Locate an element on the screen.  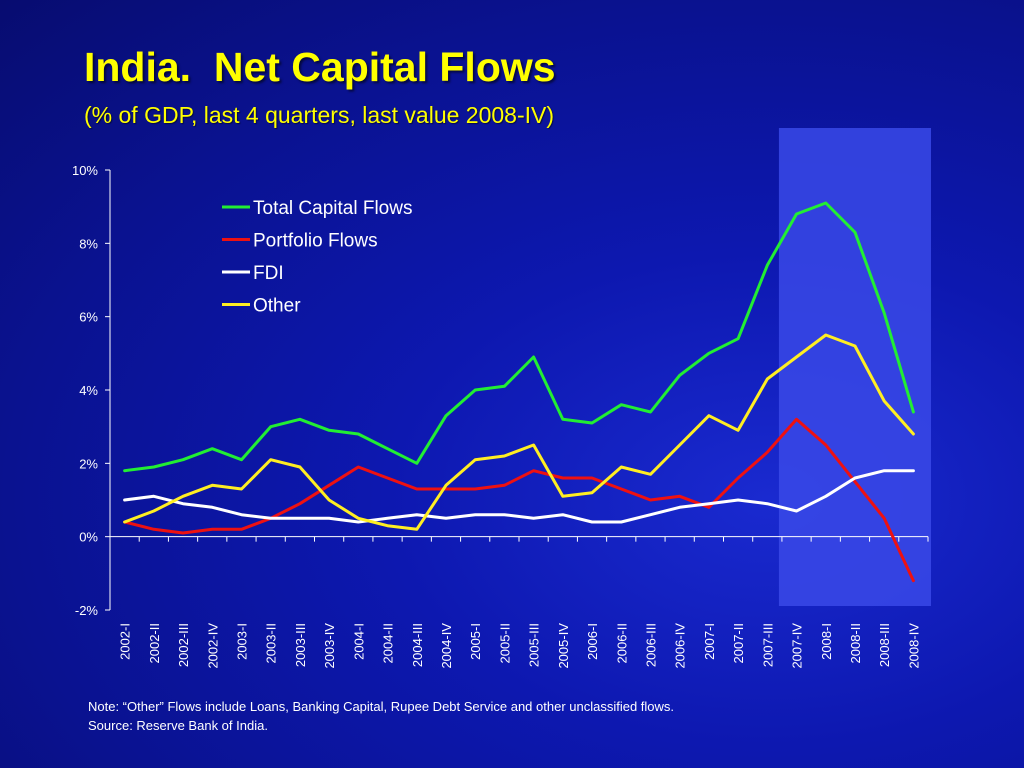
y-tick-label: 4% is located at coordinates (88, 390).